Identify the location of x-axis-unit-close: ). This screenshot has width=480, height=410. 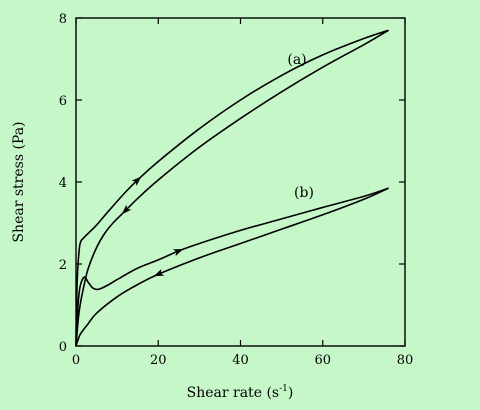
(290, 393).